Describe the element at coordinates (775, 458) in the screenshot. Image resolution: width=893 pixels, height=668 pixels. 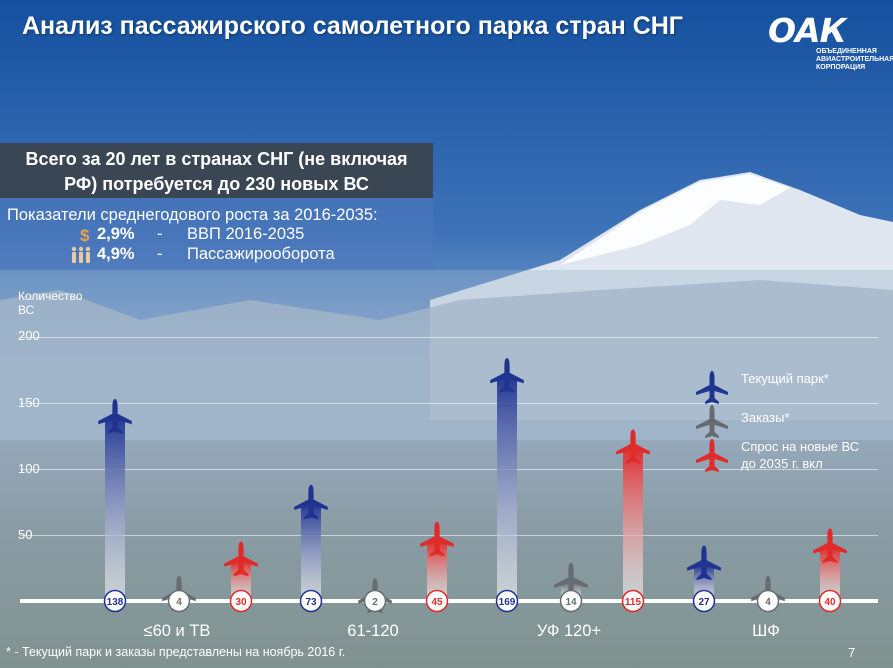
I see `legend-demand: Спрос на новые ВС до 2035 г. вкл` at that location.